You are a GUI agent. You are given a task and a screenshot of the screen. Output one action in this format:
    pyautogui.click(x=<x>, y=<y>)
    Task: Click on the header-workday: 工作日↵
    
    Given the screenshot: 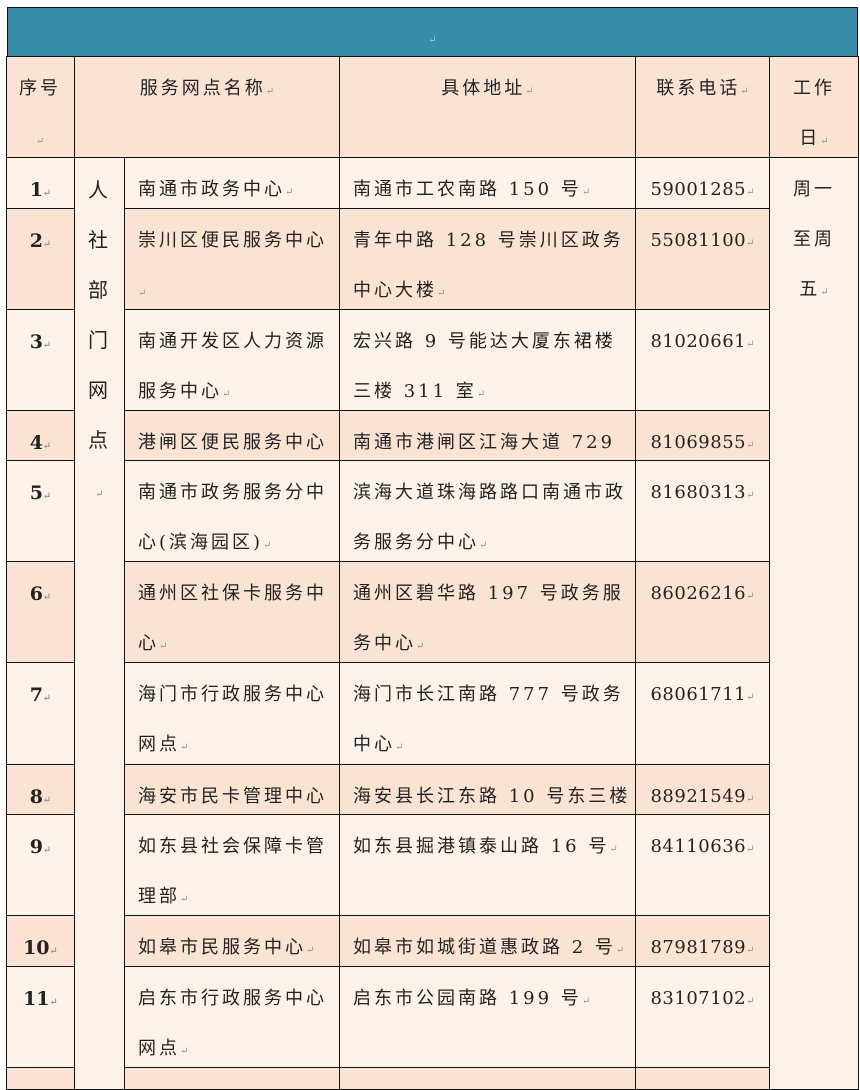 What is the action you would take?
    pyautogui.click(x=814, y=107)
    